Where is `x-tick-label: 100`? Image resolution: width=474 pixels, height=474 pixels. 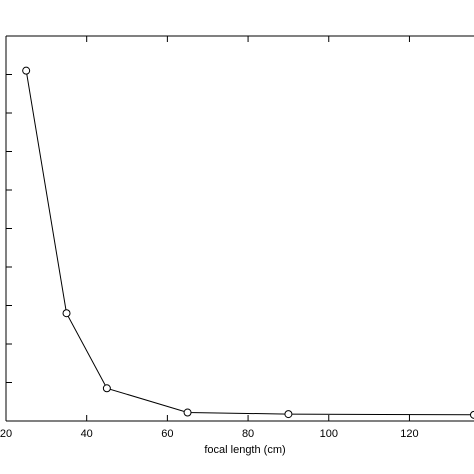
x-tick-label: 100 is located at coordinates (329, 434).